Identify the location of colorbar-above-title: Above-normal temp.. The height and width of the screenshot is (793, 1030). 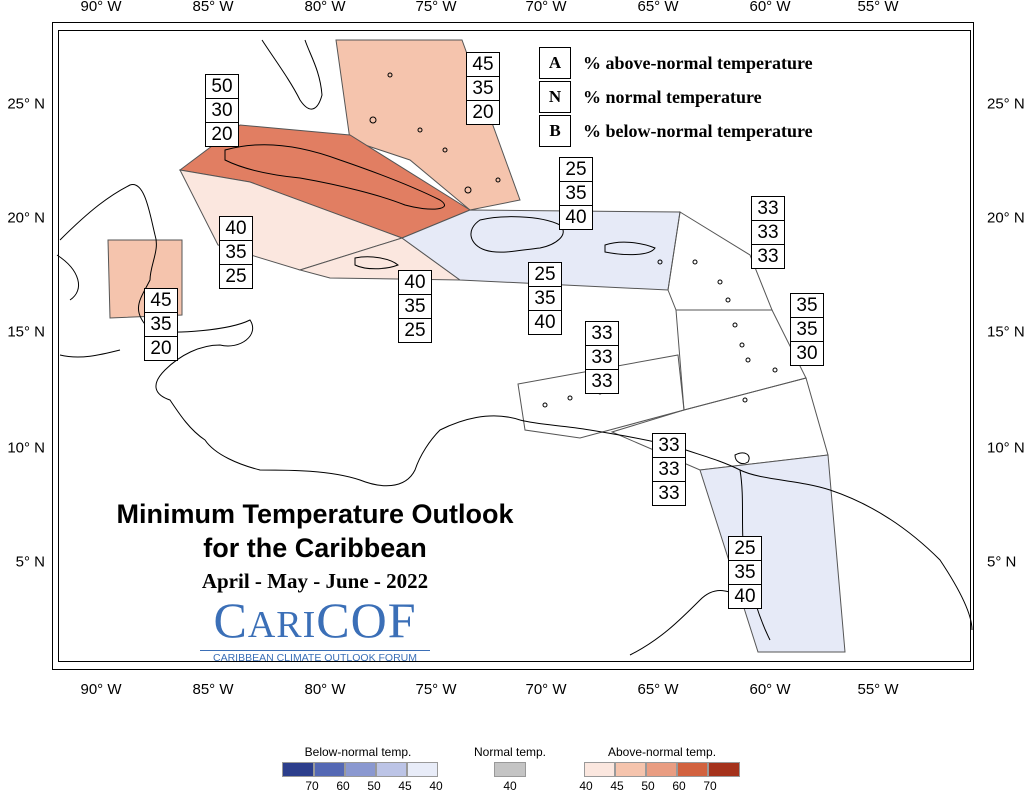
(662, 752).